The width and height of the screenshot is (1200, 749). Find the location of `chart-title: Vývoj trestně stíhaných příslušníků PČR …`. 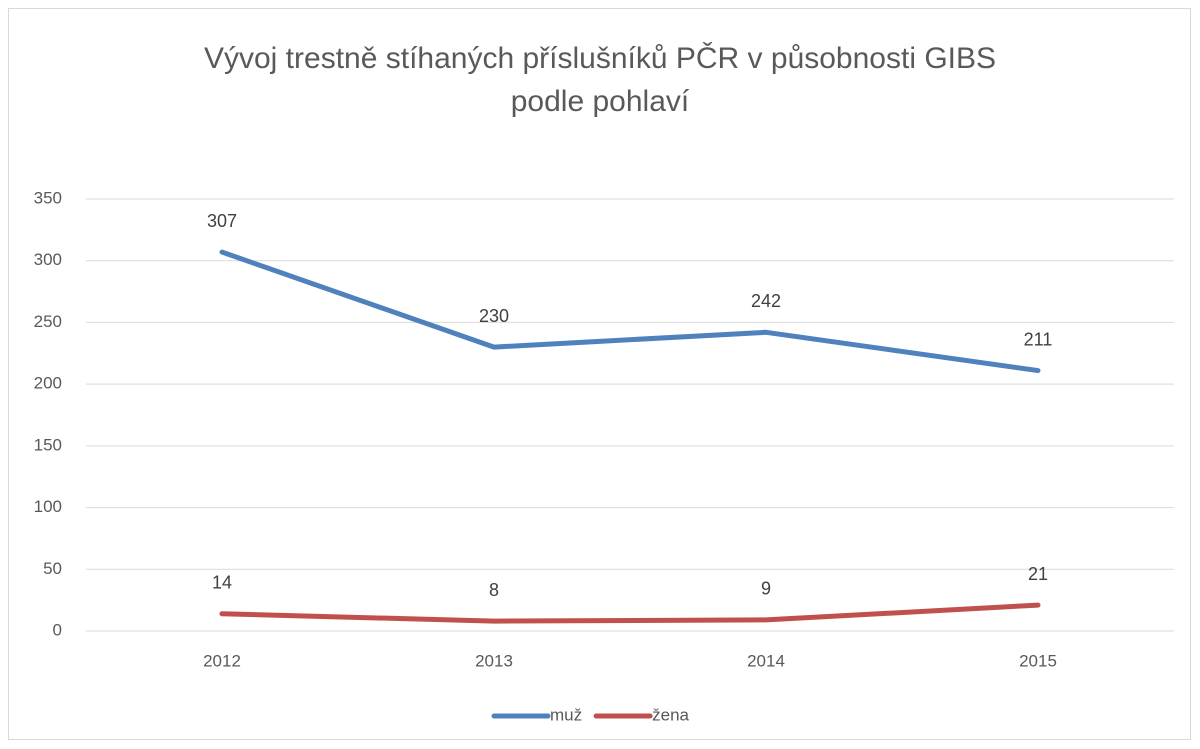

chart-title: Vývoj trestně stíhaných příslušníků PČR … is located at coordinates (600, 58).